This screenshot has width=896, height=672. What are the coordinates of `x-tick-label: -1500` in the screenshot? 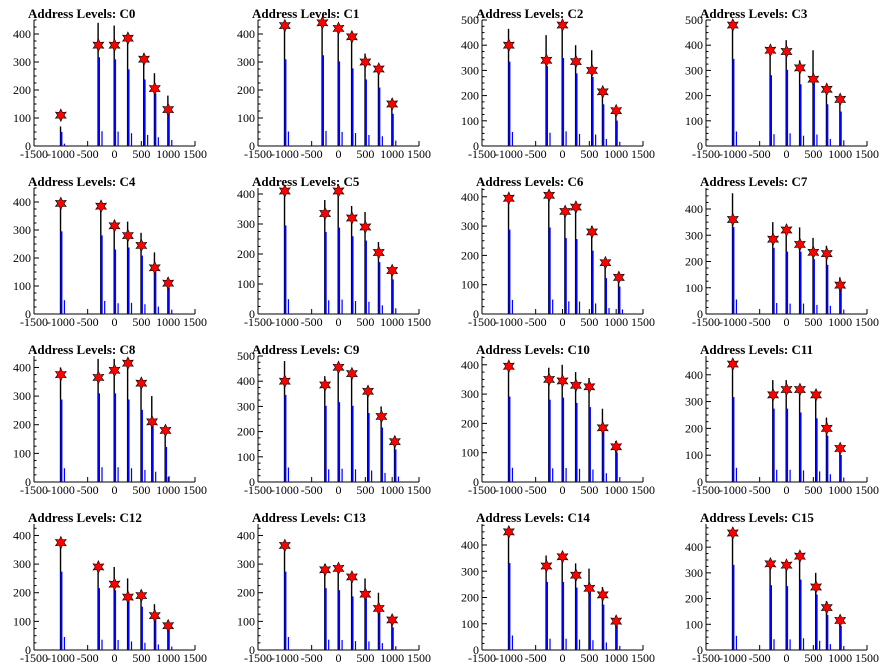 It's located at (34, 322).